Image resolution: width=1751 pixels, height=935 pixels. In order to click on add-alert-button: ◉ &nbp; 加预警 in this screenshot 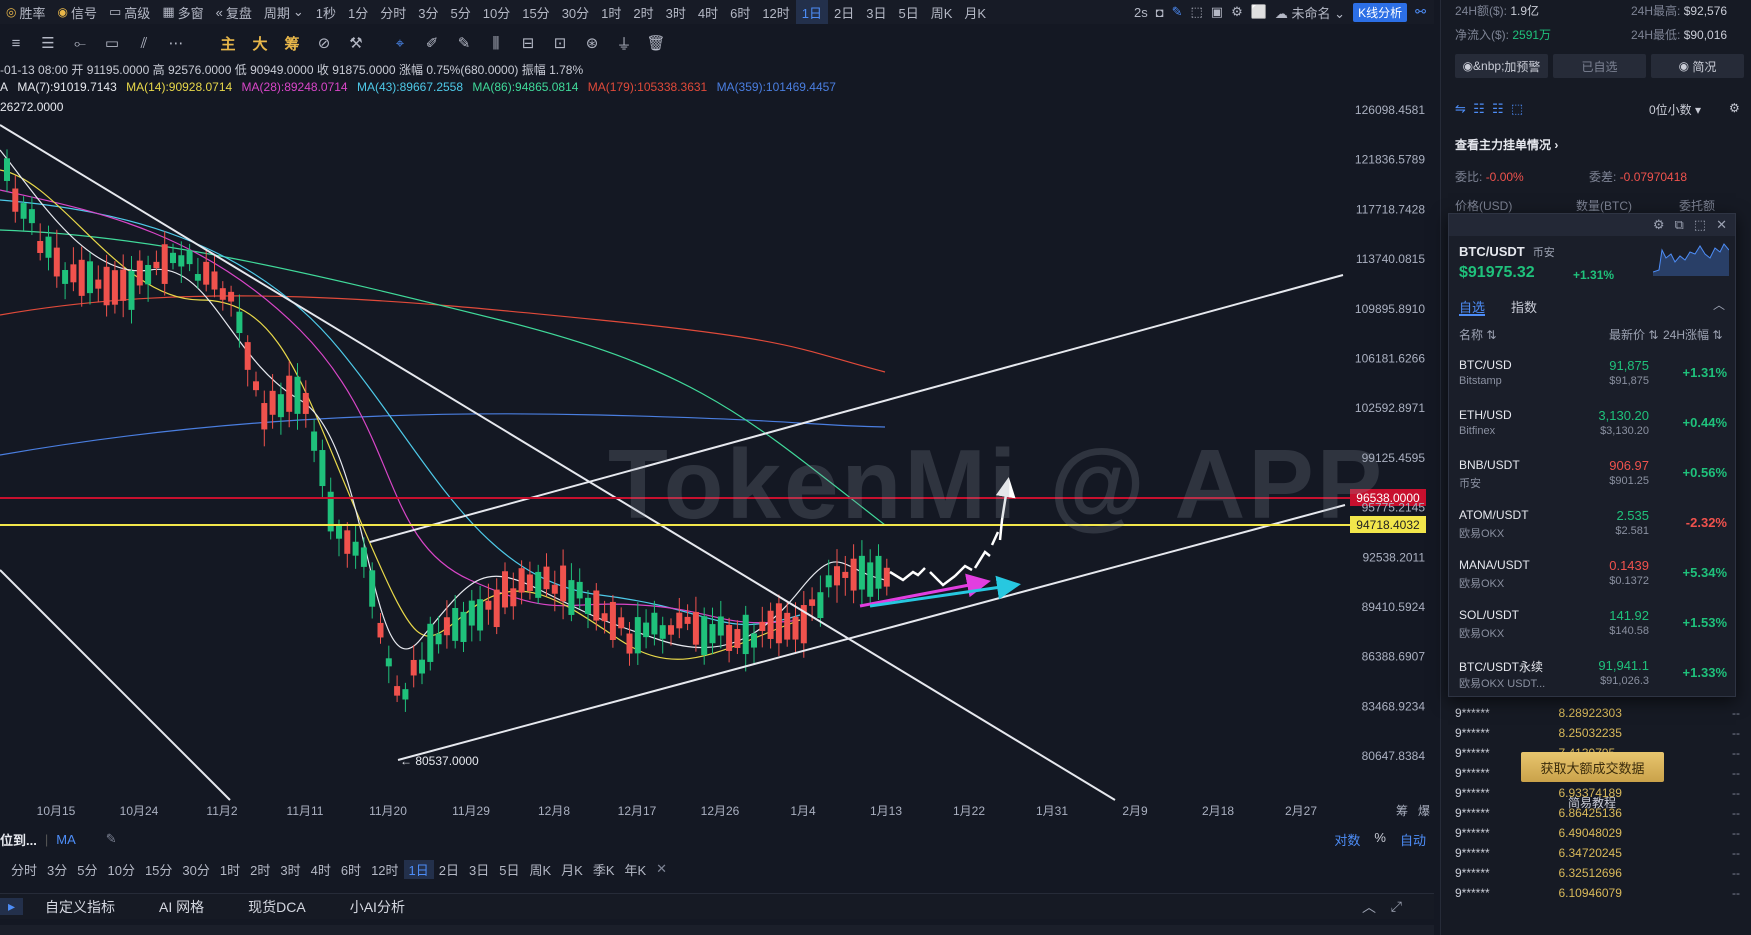, I will do `click(1501, 66)`.